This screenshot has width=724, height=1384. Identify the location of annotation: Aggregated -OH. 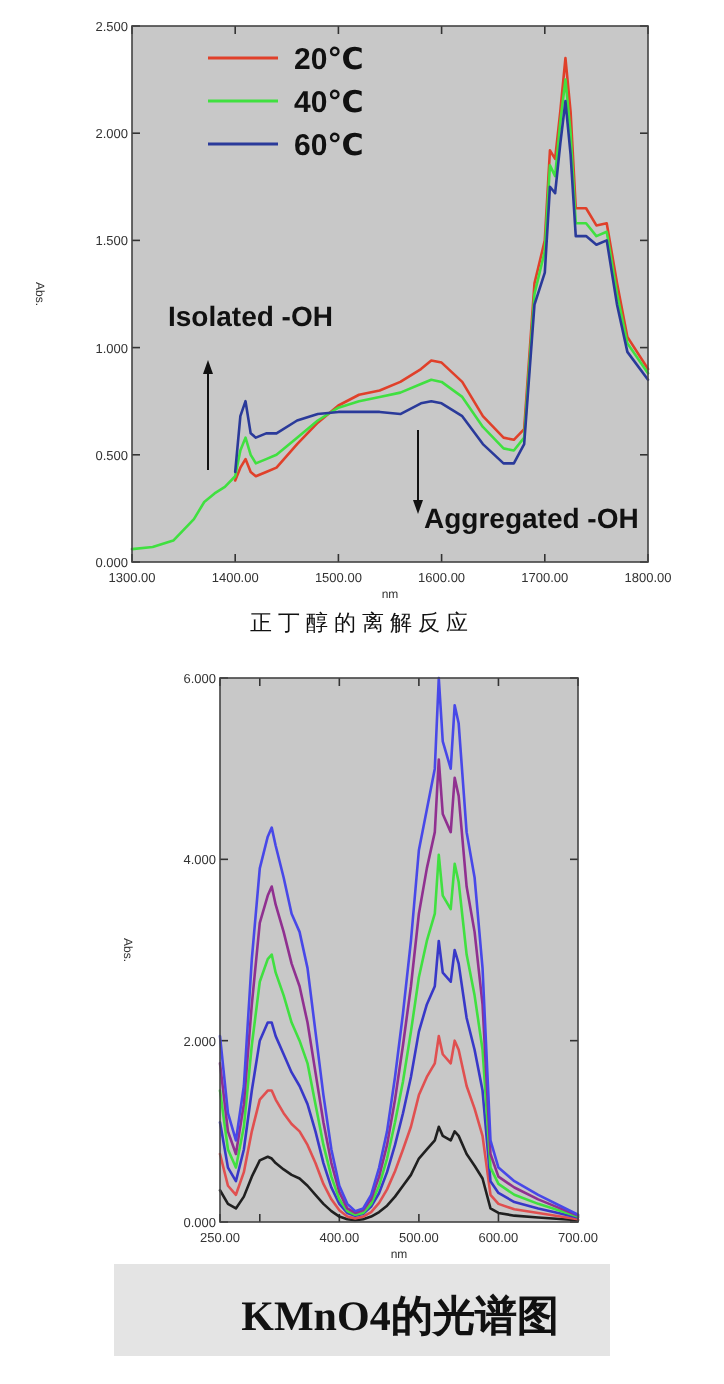
(531, 518).